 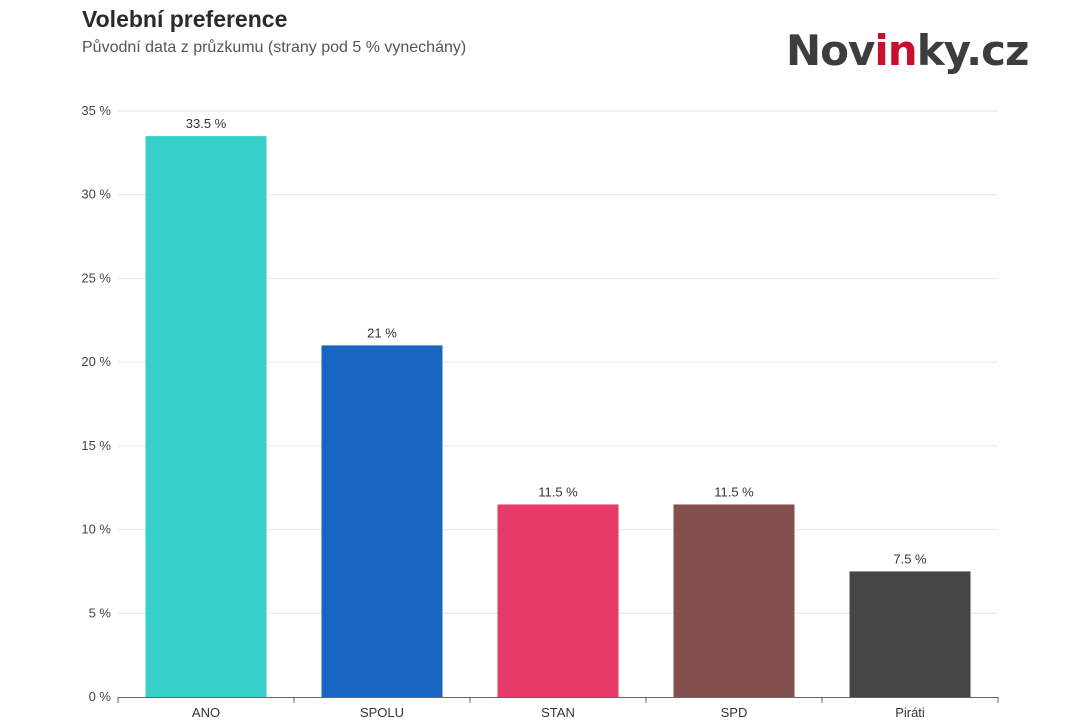 I want to click on y-tick-label: 15 %, so click(x=96, y=445).